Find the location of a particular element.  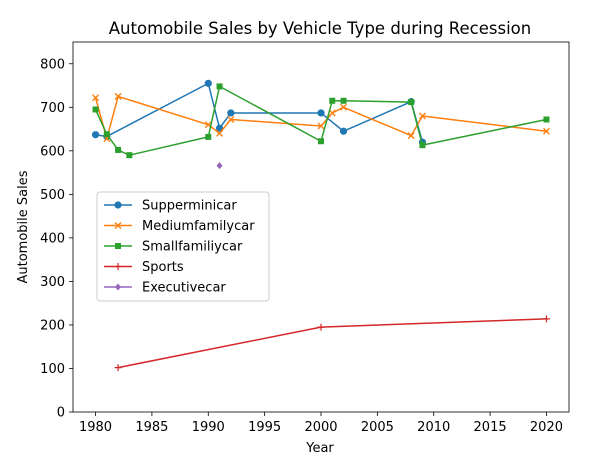

legend-label: Smallfamiliycar is located at coordinates (192, 247).